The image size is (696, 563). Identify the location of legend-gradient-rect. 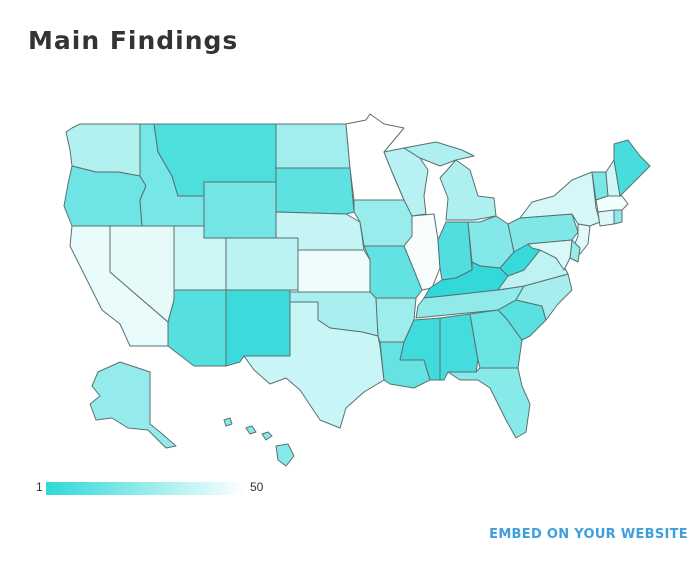
(146, 488).